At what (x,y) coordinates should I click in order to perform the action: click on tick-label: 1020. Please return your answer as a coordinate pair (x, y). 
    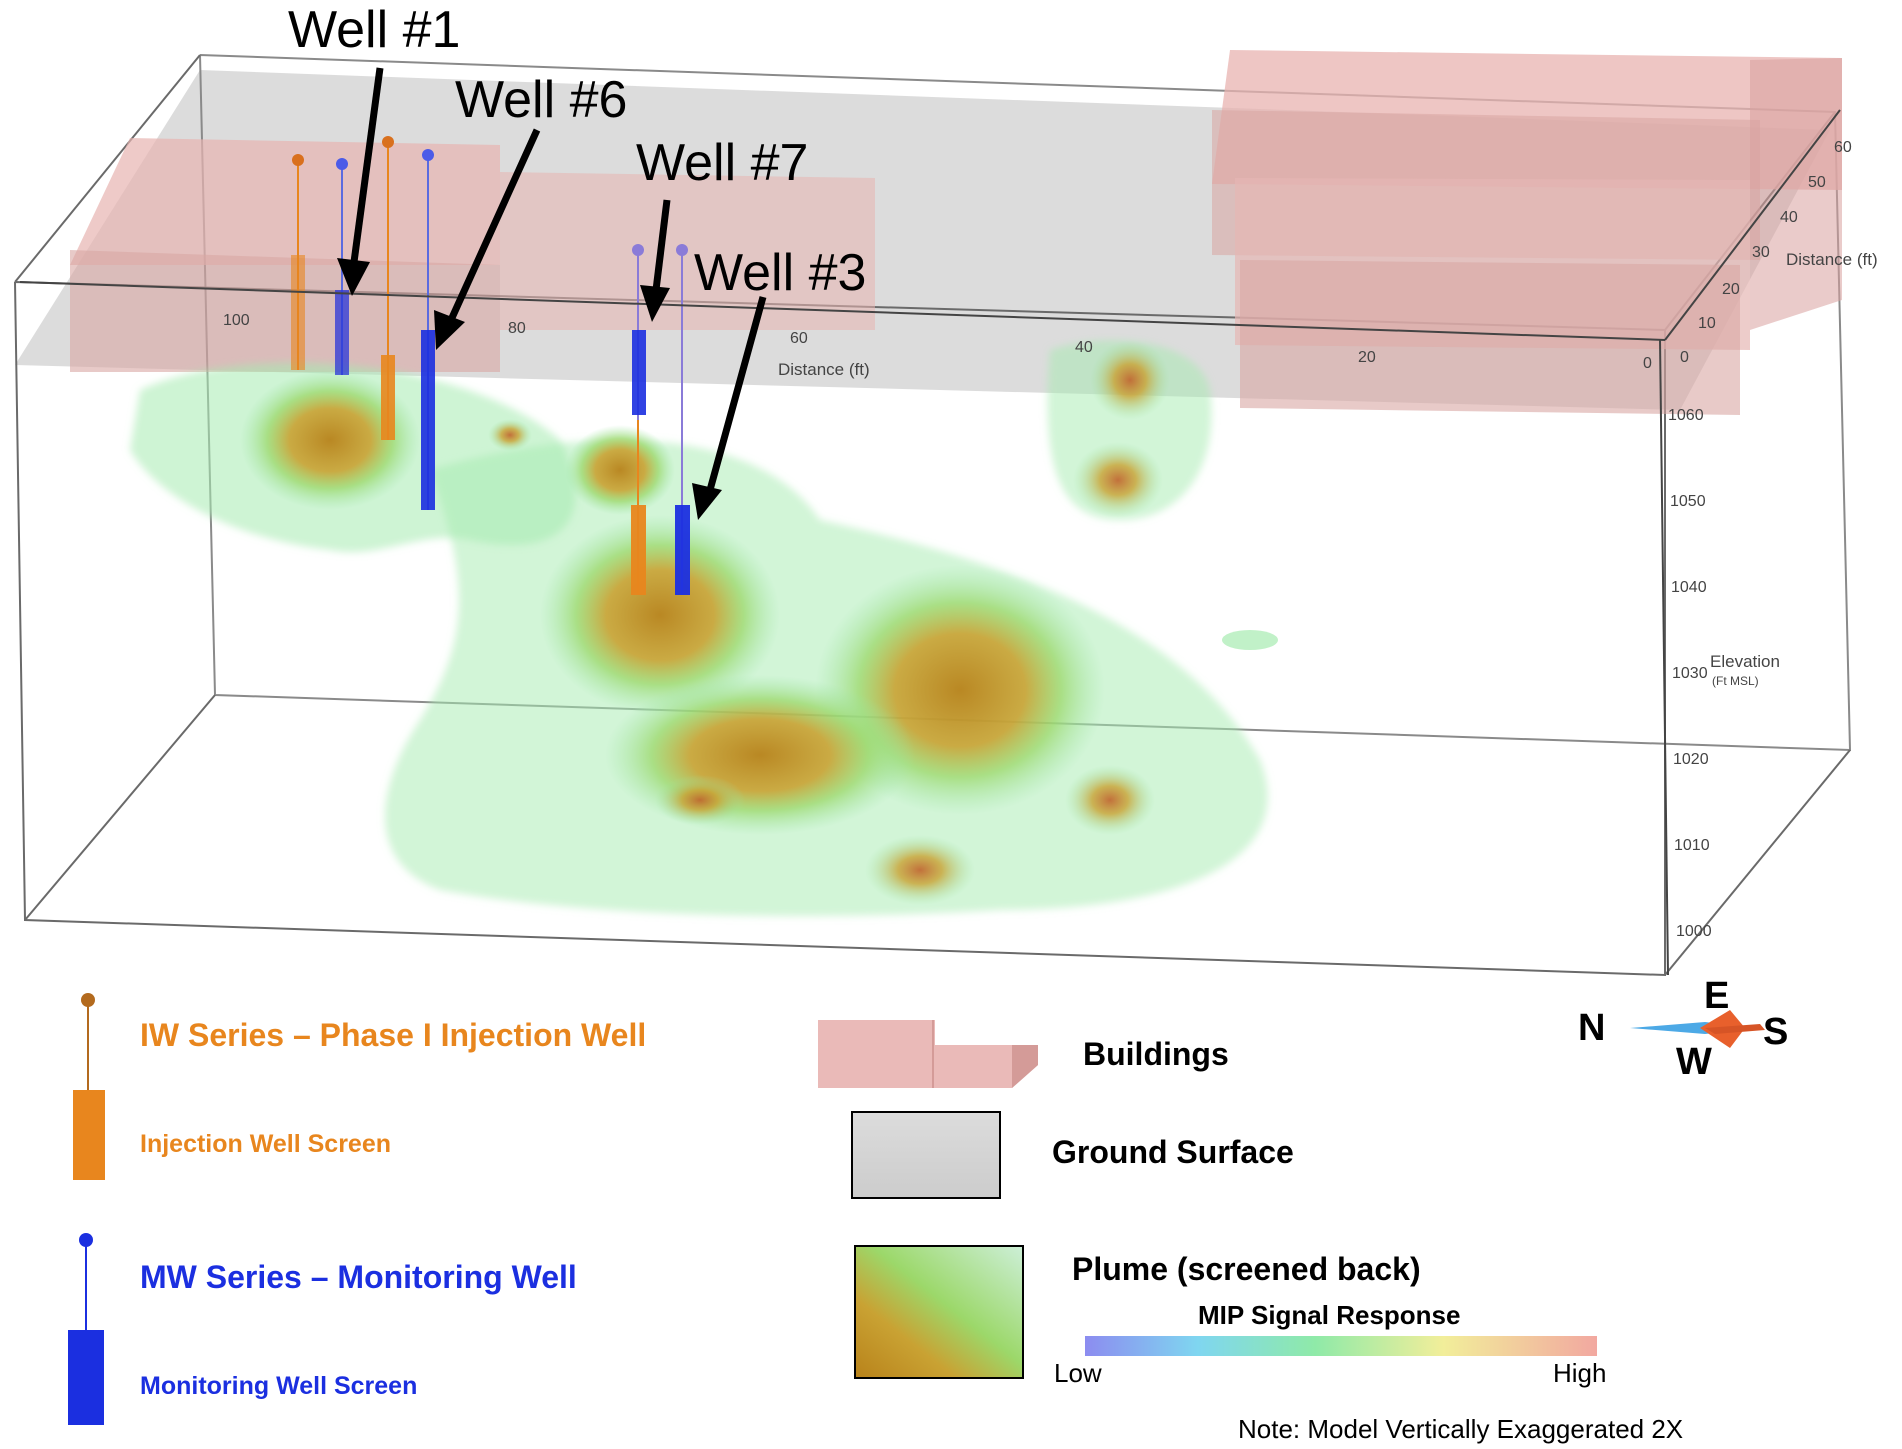
    Looking at the image, I should click on (1691, 759).